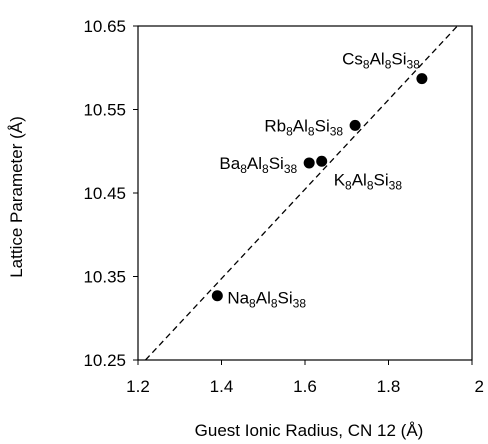 The image size is (488, 444). Describe the element at coordinates (266, 300) in the screenshot. I see `point-label: Na8Al8Si38` at that location.